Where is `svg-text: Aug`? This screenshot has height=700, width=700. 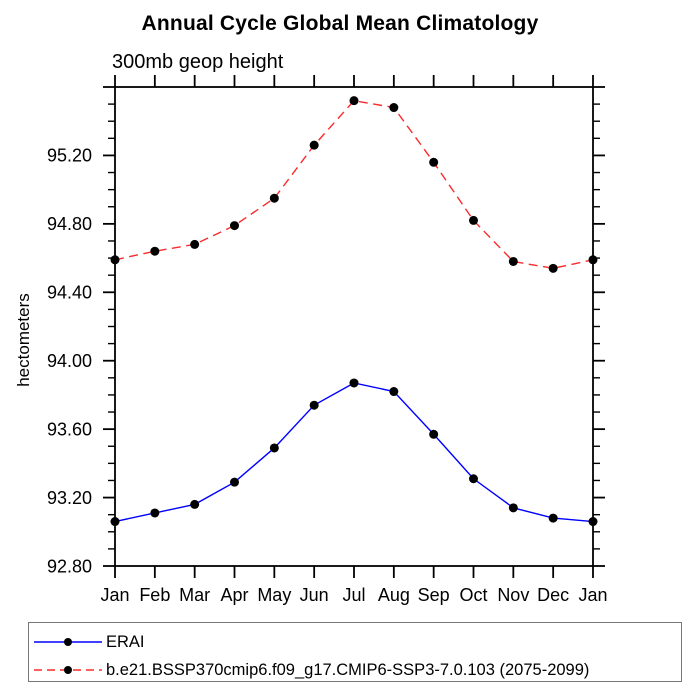 svg-text: Aug is located at coordinates (394, 595).